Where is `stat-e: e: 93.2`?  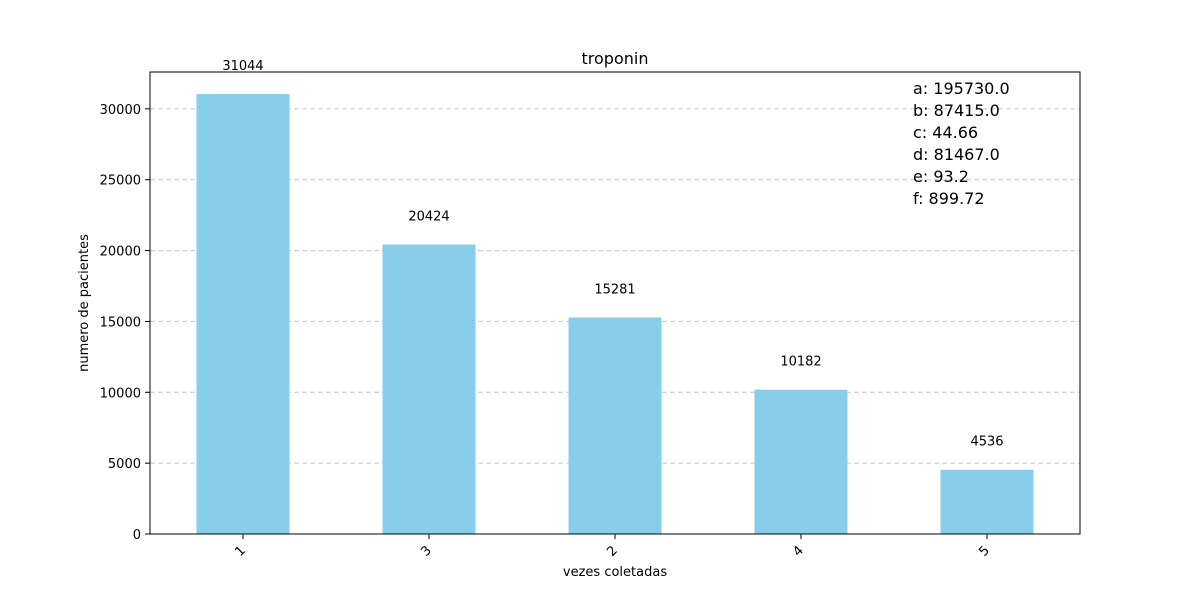 stat-e: e: 93.2 is located at coordinates (941, 176).